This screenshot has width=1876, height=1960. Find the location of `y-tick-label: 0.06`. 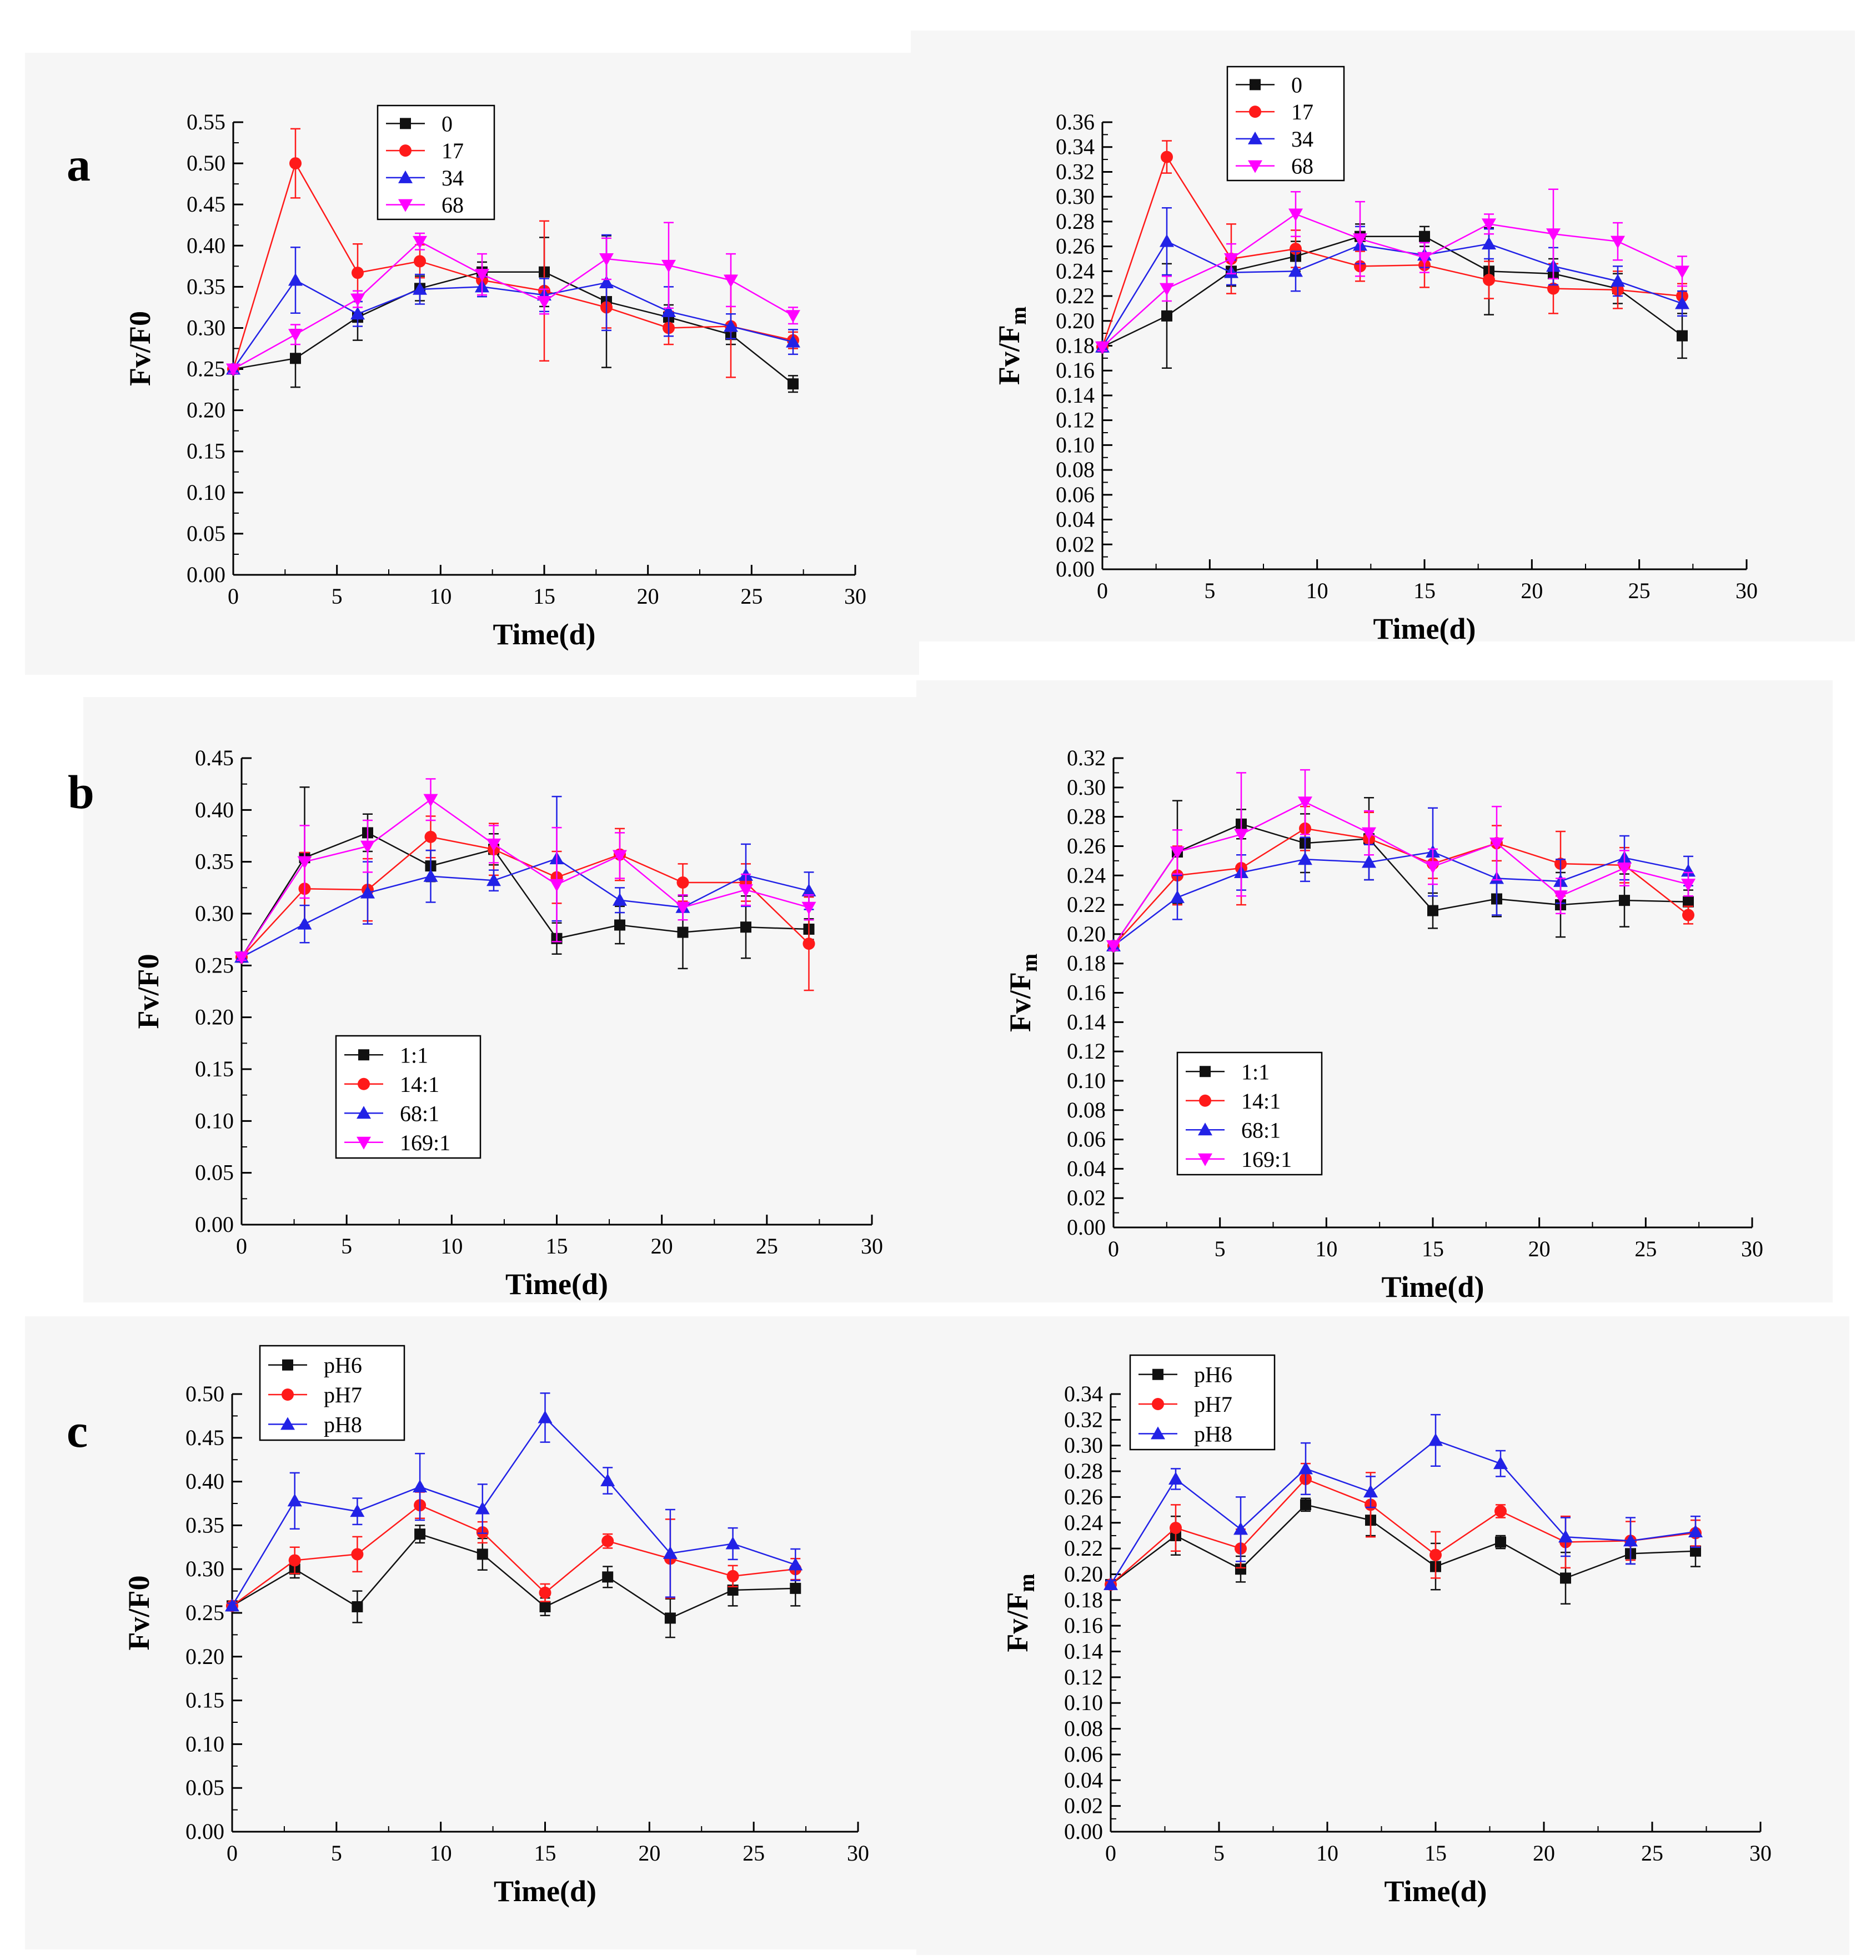

y-tick-label: 0.06 is located at coordinates (1086, 1139).